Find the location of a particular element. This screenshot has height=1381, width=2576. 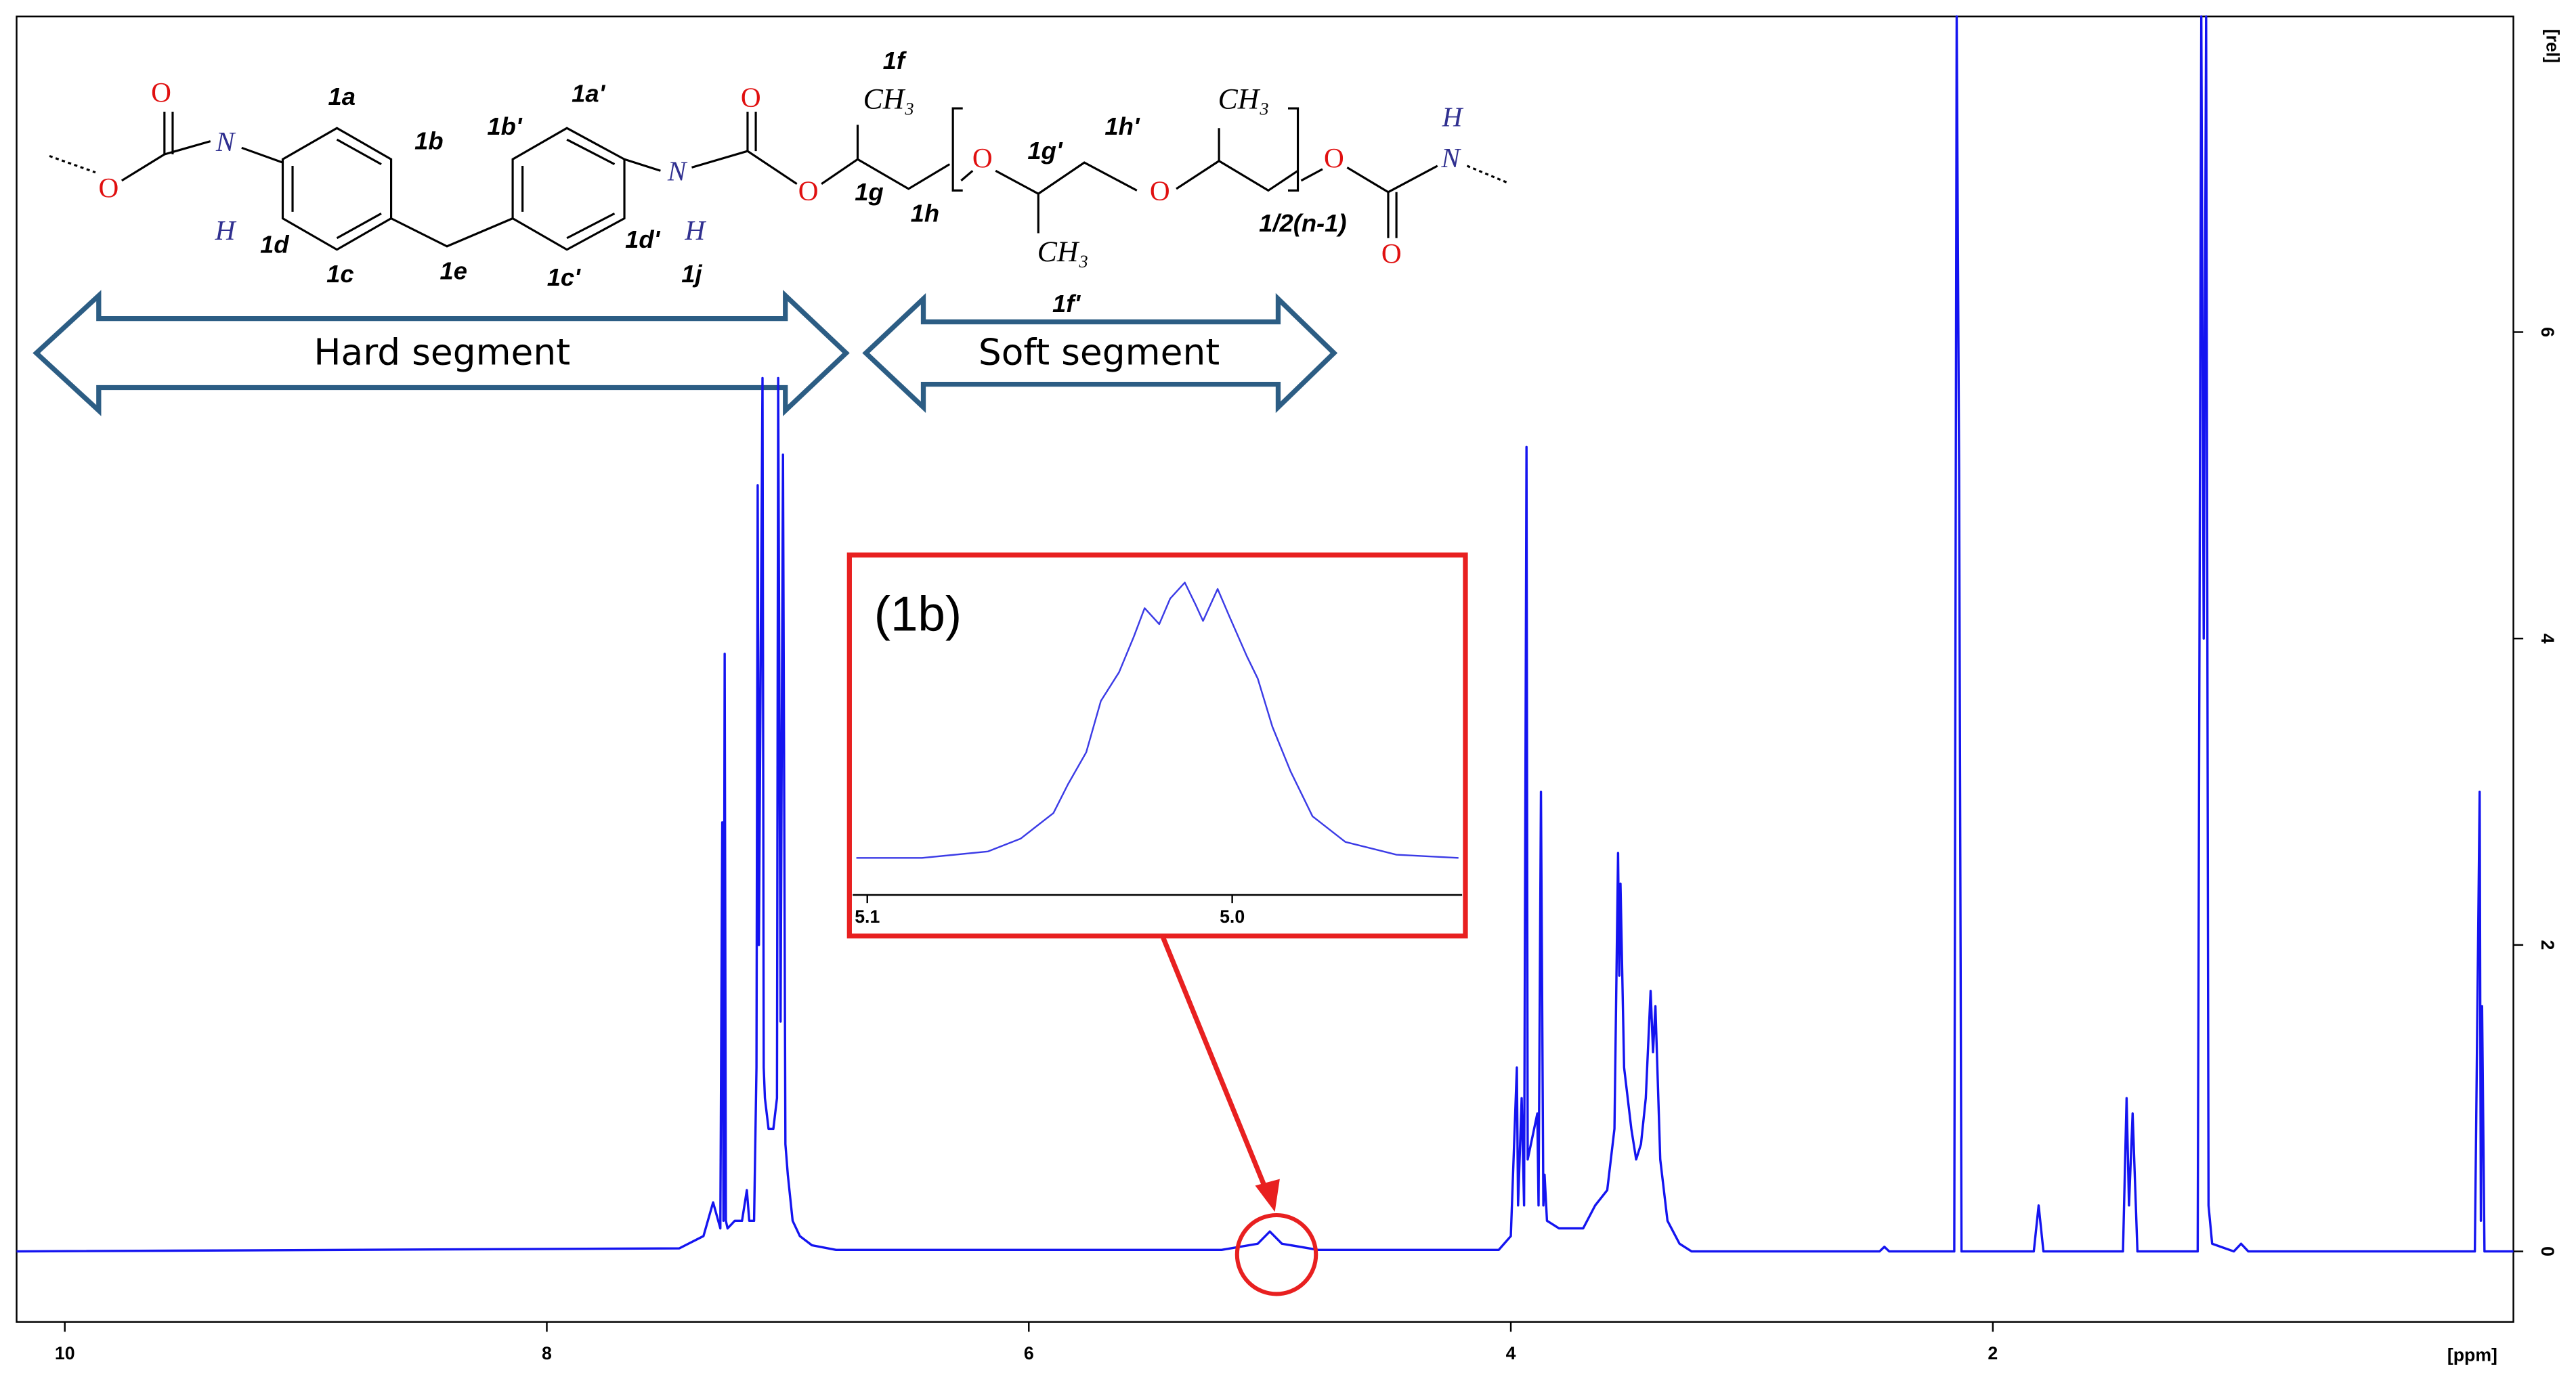

hard-segment-label: Hard segment is located at coordinates (442, 352).